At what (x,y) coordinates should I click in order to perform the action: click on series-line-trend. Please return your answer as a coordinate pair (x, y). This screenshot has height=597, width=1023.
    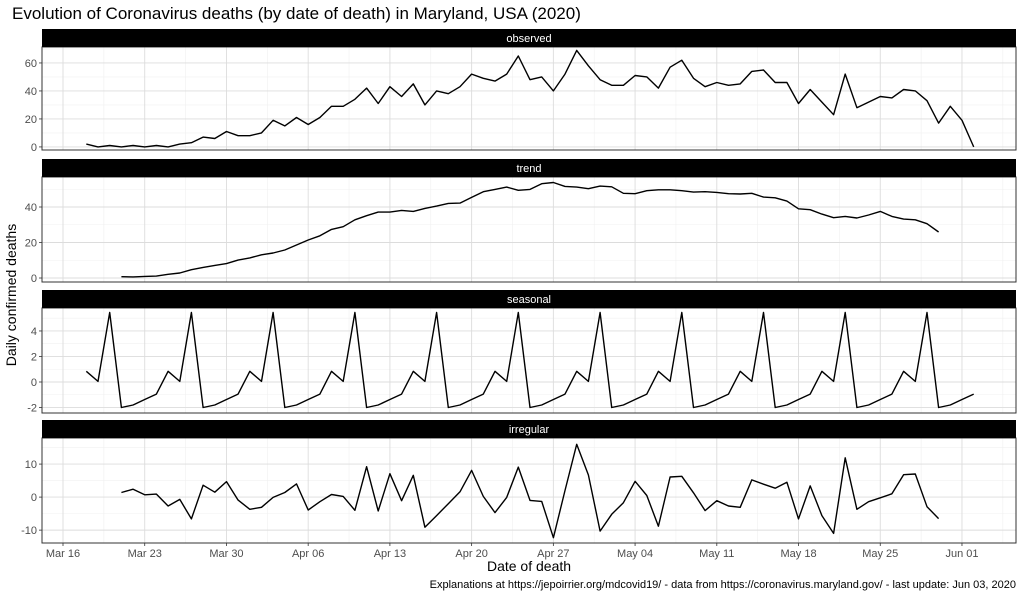
    Looking at the image, I should click on (530, 229).